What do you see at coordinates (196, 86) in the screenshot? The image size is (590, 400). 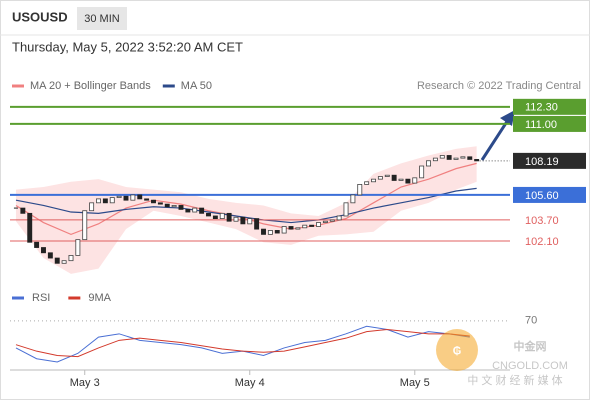 I see `legend-label: MA 50` at bounding box center [196, 86].